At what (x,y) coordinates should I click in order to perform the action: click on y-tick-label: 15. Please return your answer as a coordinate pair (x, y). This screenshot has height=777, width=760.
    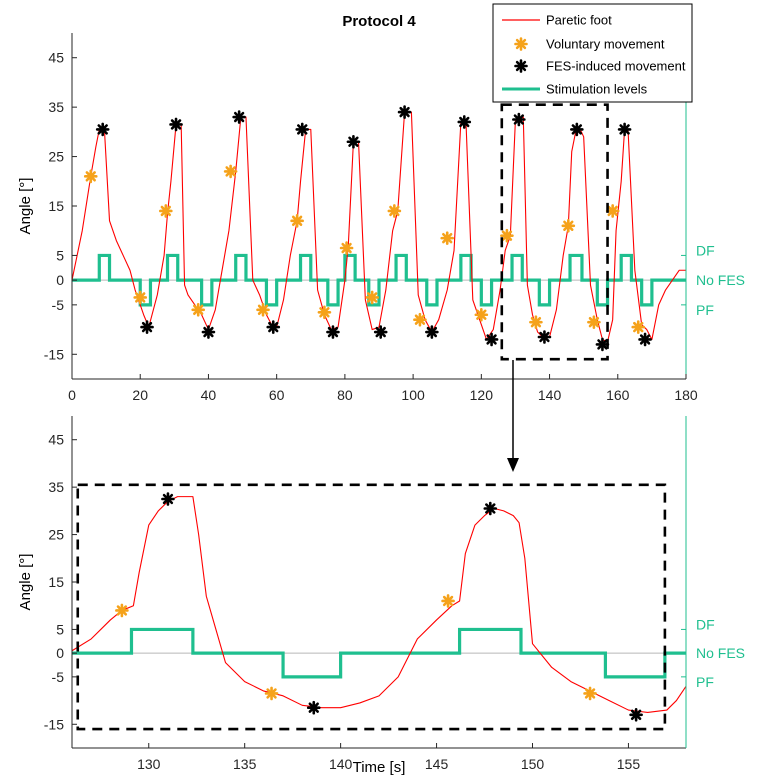
    Looking at the image, I should click on (56, 206).